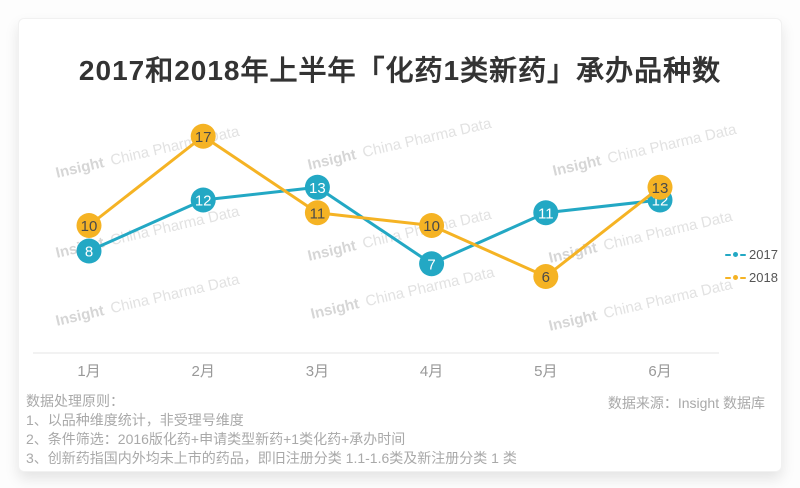 The height and width of the screenshot is (488, 800). I want to click on data-point-2018-4月, so click(432, 225).